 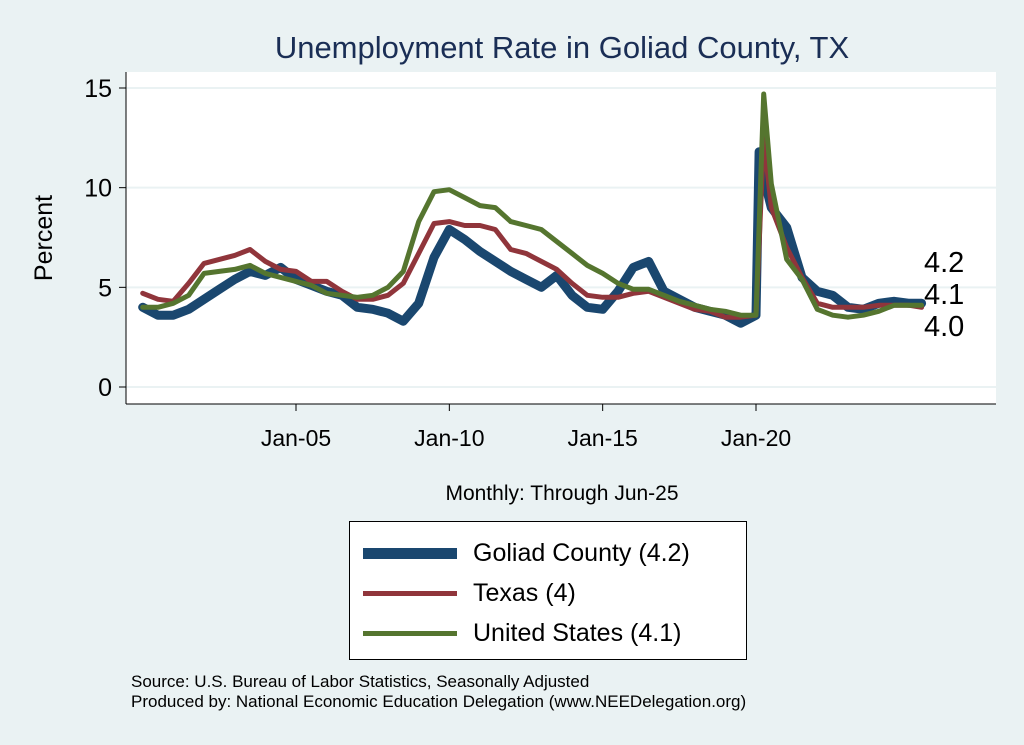 I want to click on y-tick-label: 5, so click(x=105, y=288).